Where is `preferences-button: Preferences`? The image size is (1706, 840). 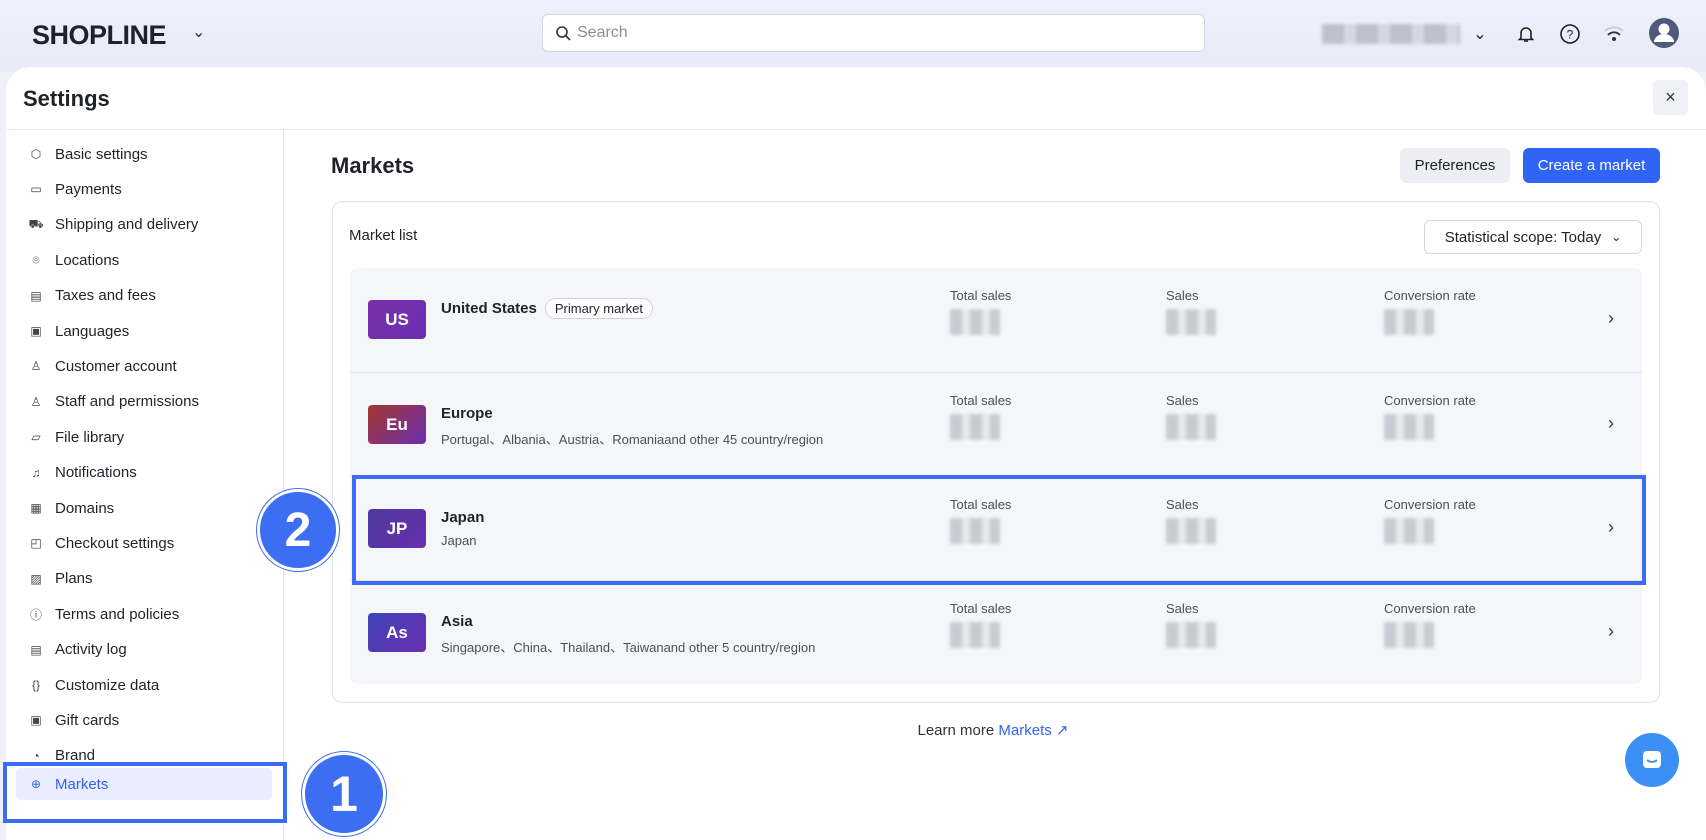 preferences-button: Preferences is located at coordinates (1455, 165).